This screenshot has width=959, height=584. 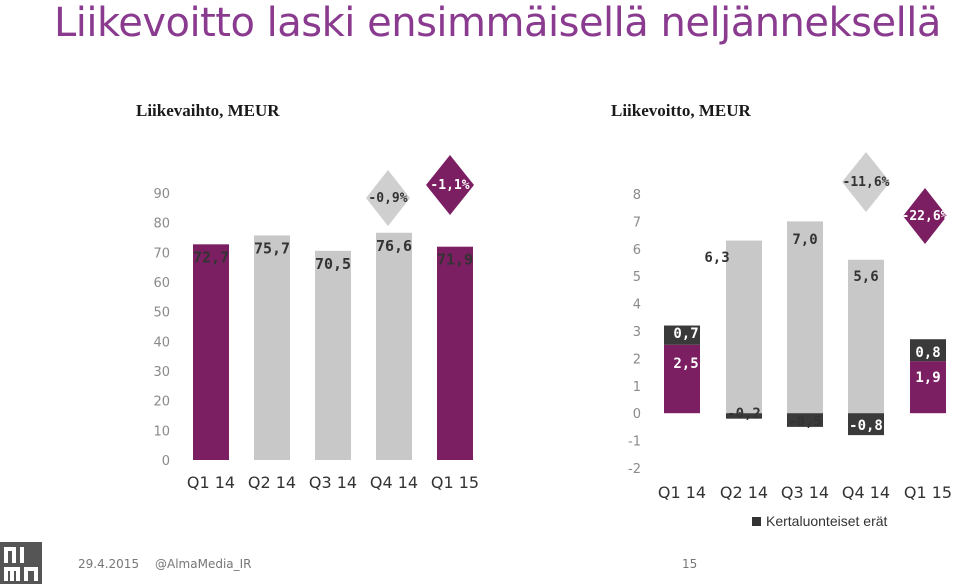 What do you see at coordinates (637, 195) in the screenshot?
I see `y-tick-label: 8` at bounding box center [637, 195].